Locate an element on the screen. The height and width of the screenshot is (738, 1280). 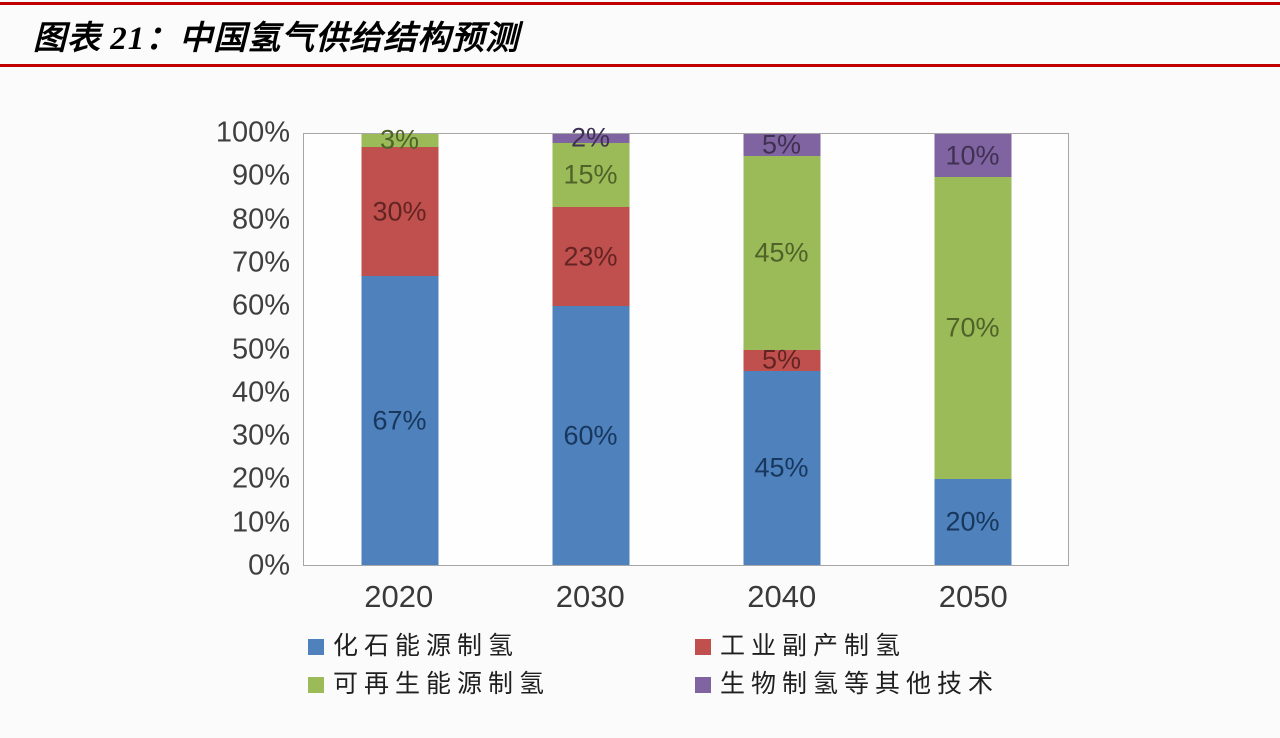
bar-segment-label: 2% is located at coordinates (590, 137).